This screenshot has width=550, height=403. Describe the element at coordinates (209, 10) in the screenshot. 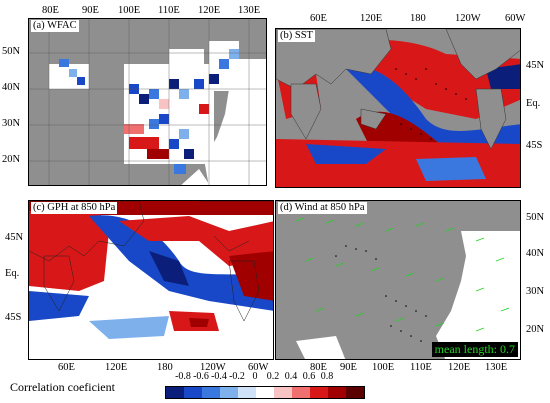

I see `tick-a-top-4: 120E` at that location.